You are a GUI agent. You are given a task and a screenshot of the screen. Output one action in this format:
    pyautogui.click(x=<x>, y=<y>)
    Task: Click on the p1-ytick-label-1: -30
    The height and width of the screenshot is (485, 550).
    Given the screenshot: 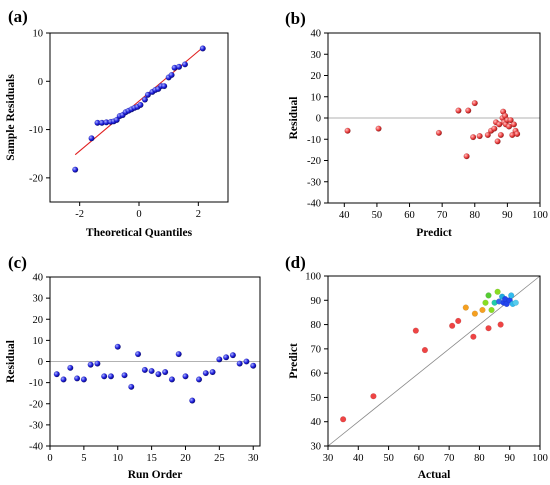 What is the action you would take?
    pyautogui.click(x=314, y=182)
    